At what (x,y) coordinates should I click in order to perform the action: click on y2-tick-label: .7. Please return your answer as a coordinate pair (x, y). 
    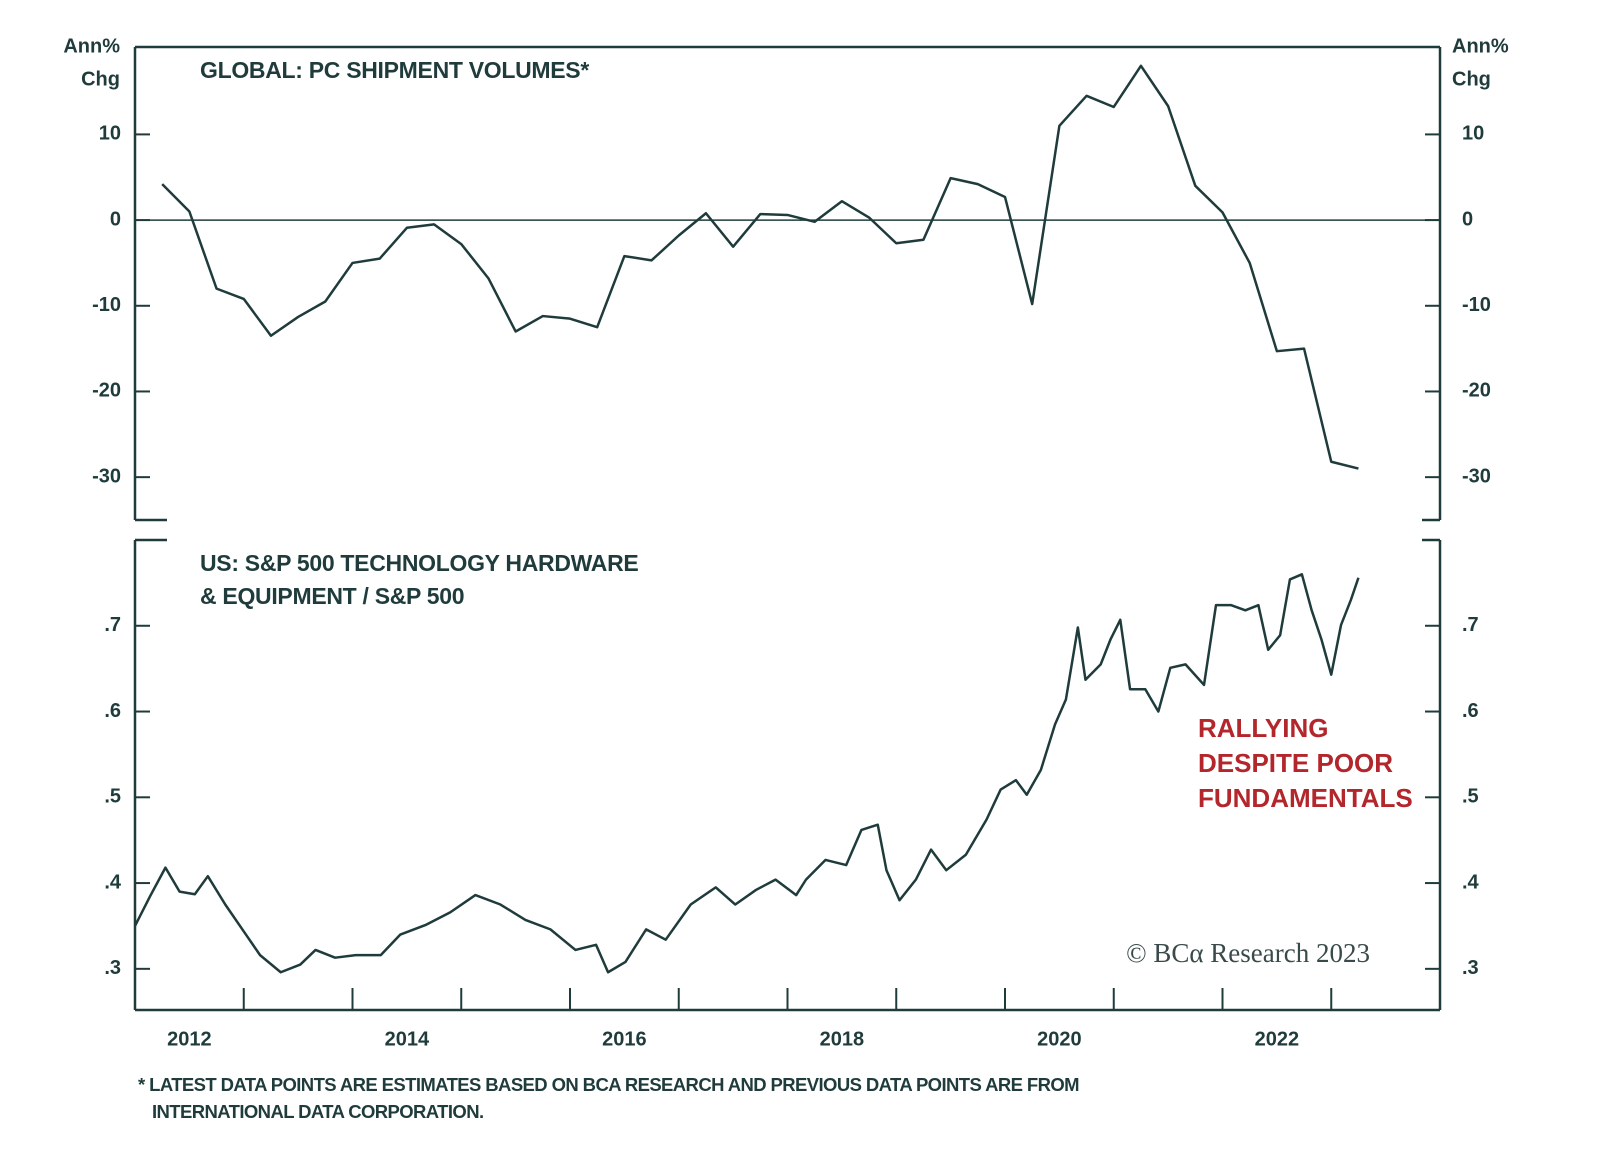
    Looking at the image, I should click on (1470, 625).